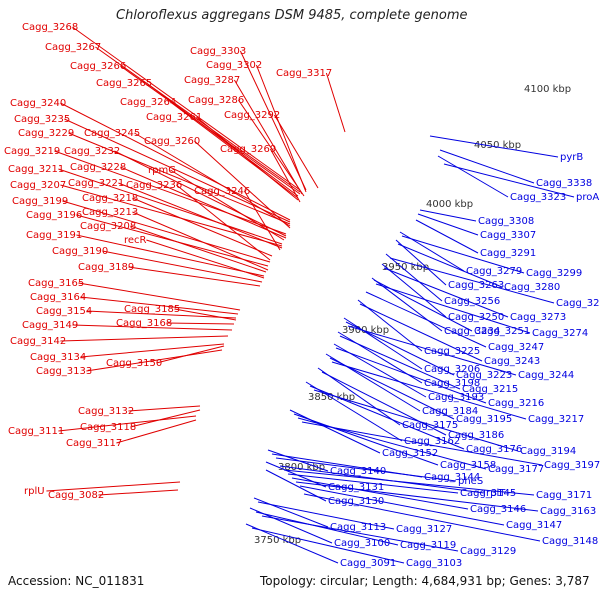 This screenshot has height=600, width=600. I want to click on gene-label: Cagg_3133, so click(64, 371).